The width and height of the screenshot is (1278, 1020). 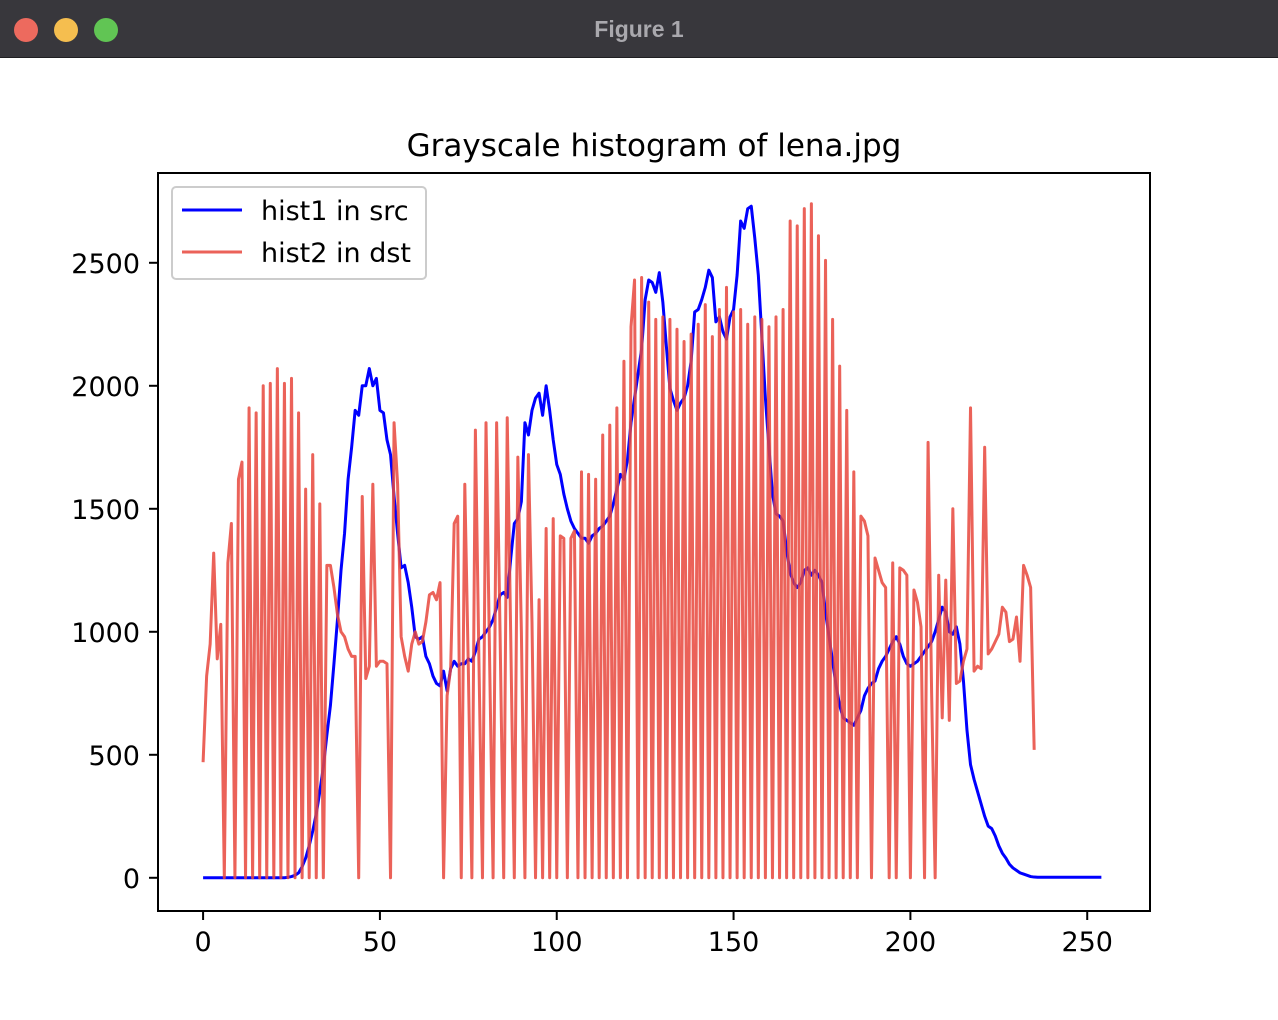 I want to click on window-titlebar: Figure 1, so click(x=639, y=29).